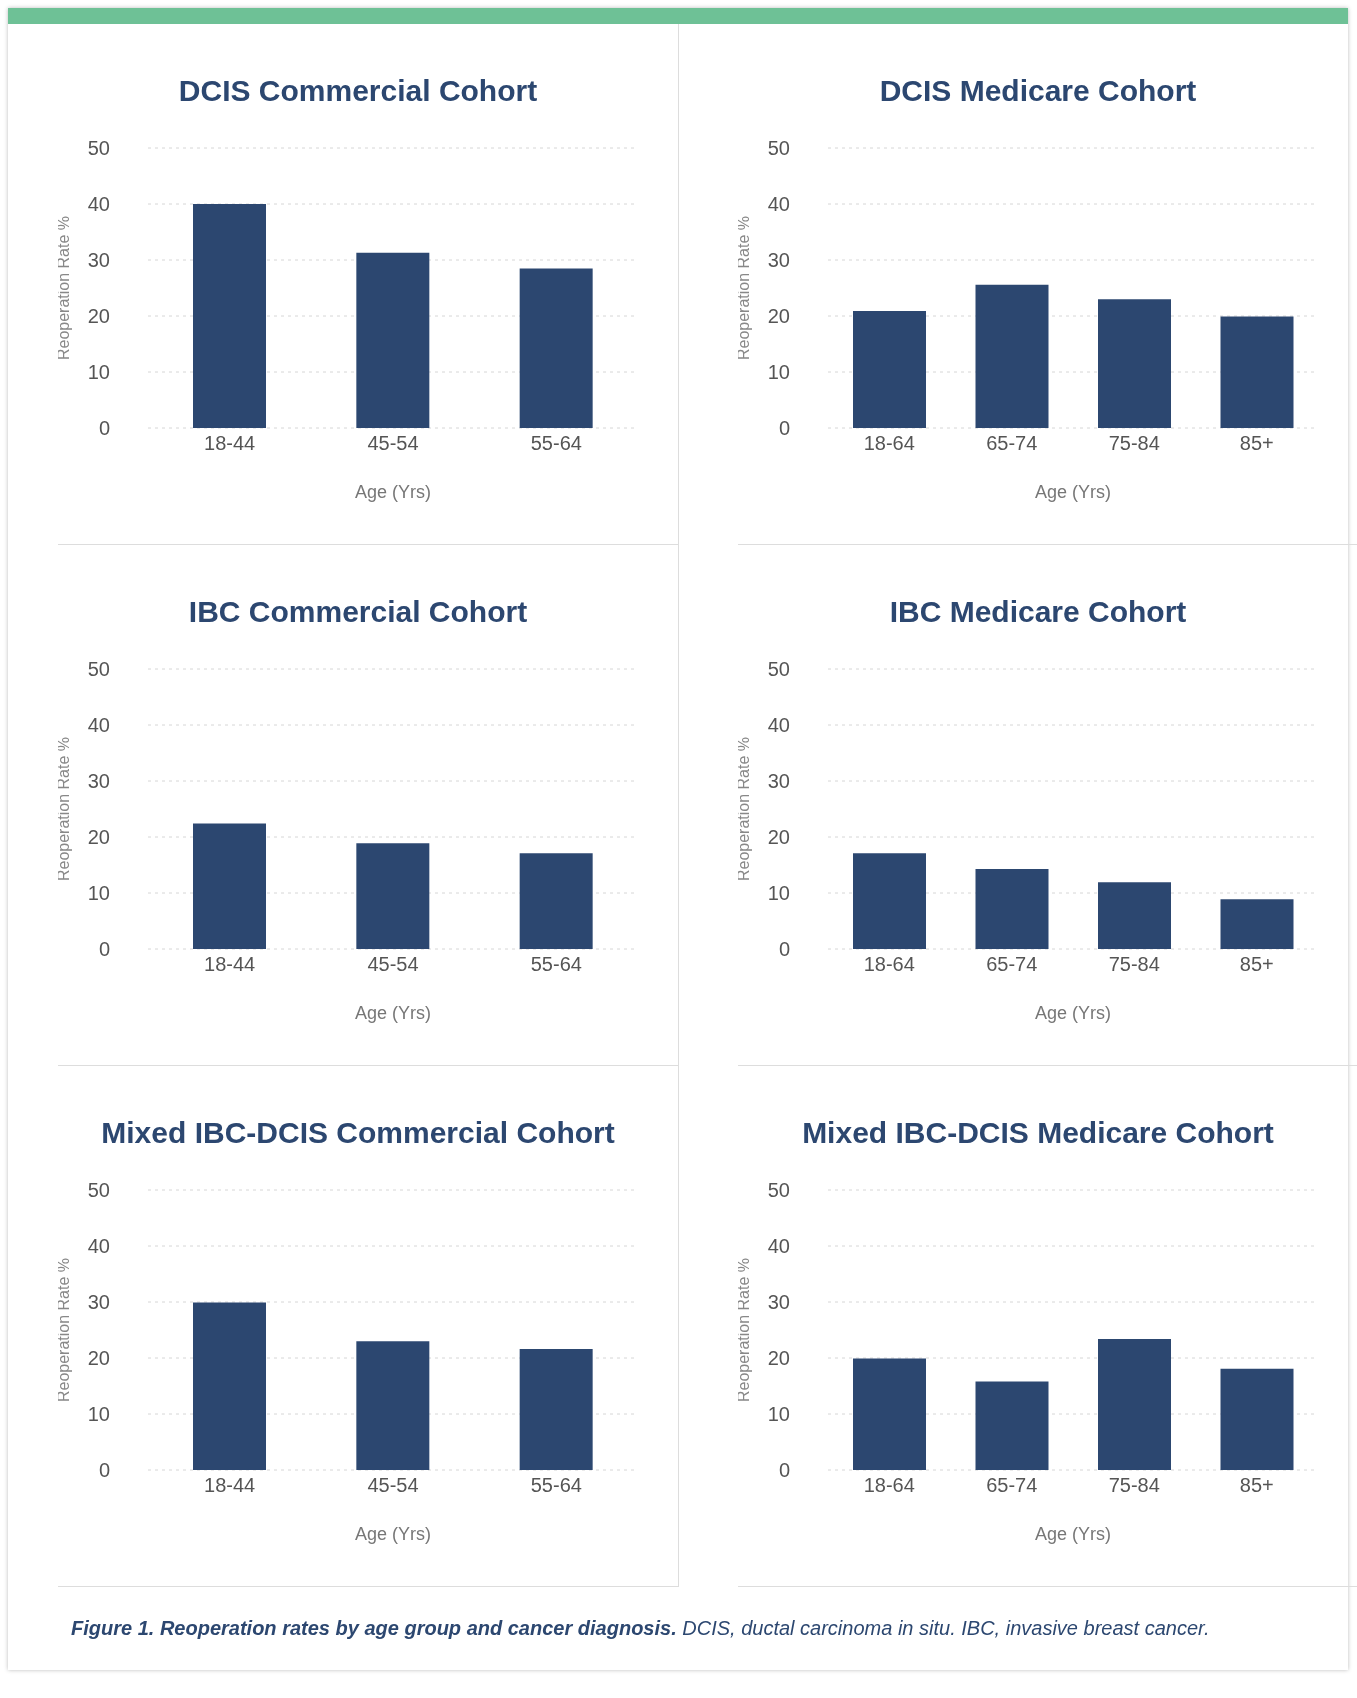 Image resolution: width=1357 pixels, height=1698 pixels. Describe the element at coordinates (358, 612) in the screenshot. I see `chart-title: IBC Commercial Cohort` at that location.